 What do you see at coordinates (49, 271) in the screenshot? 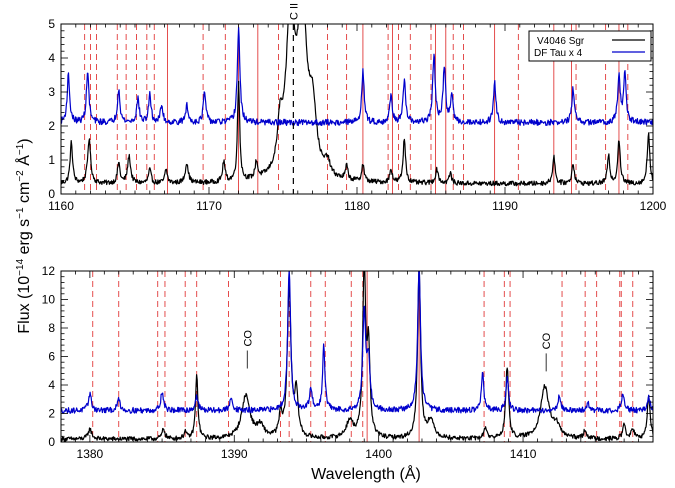
I see `y-tick-label: 12` at bounding box center [49, 271].